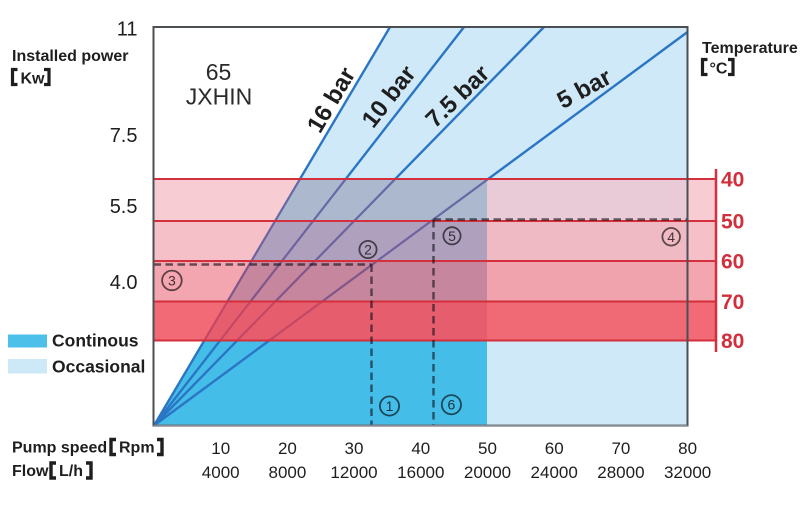 This screenshot has height=505, width=808. What do you see at coordinates (137, 448) in the screenshot?
I see `svg-text: Rpm` at bounding box center [137, 448].